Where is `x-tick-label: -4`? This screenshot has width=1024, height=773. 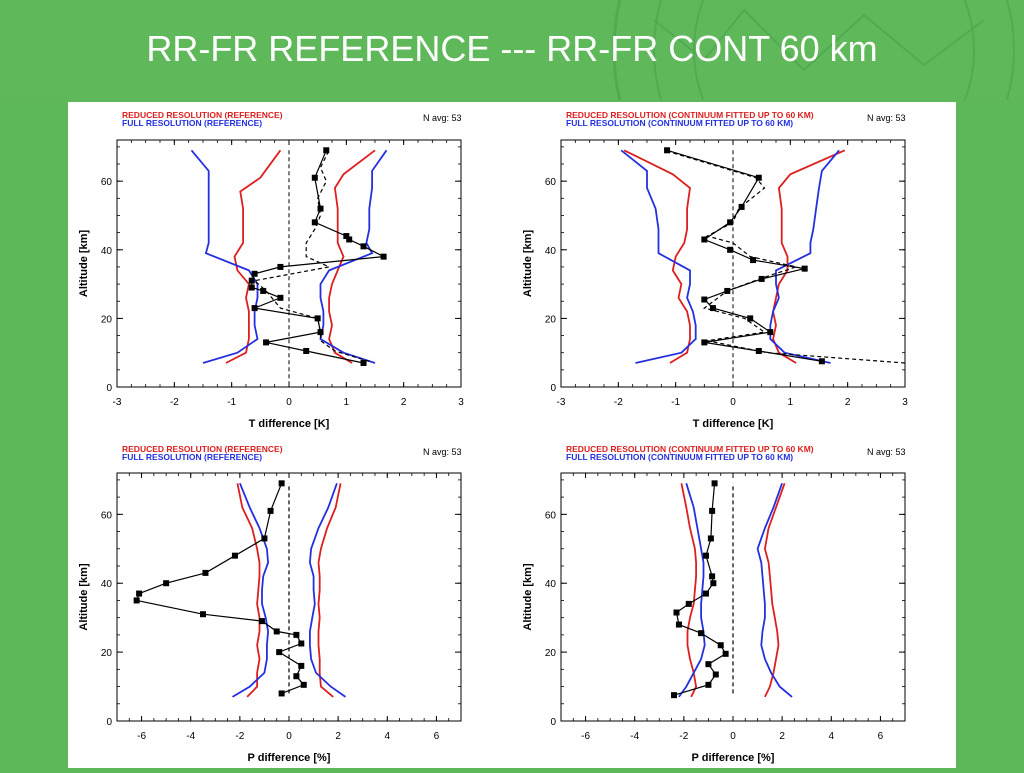
x-tick-label: -4 is located at coordinates (190, 736).